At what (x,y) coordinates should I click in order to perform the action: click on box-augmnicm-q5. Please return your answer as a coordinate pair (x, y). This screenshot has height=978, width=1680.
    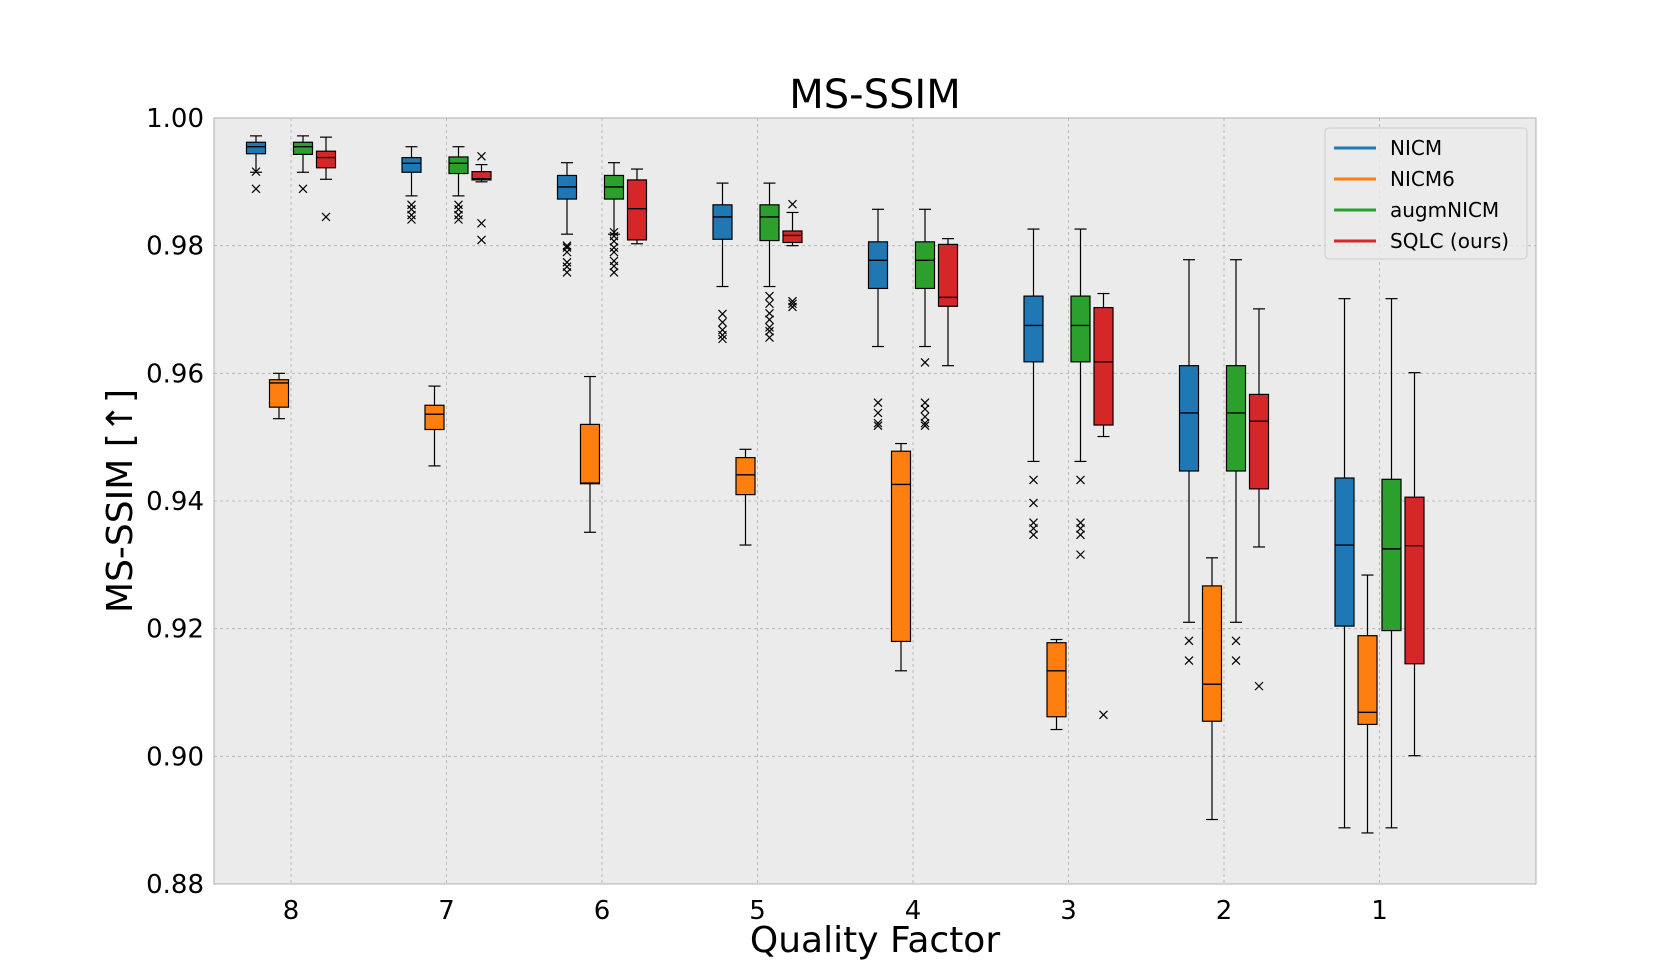
    Looking at the image, I should click on (769, 262).